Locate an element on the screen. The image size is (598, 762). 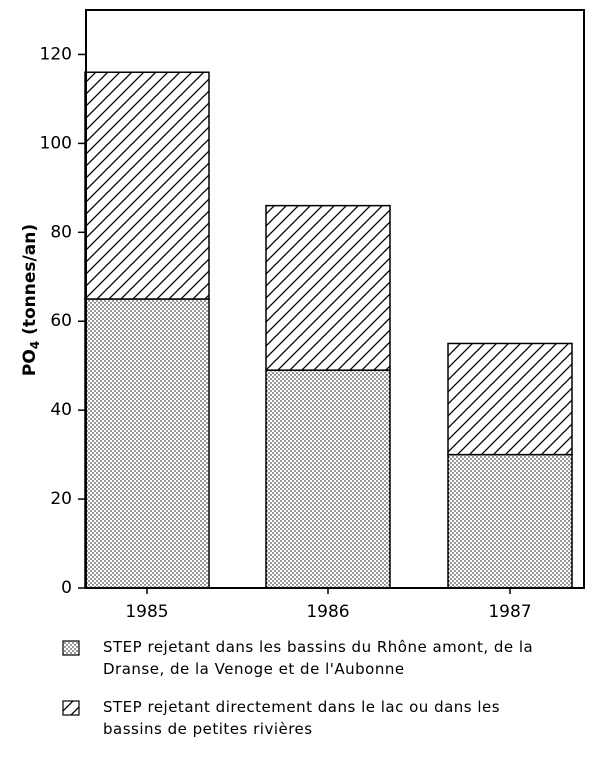
y-tick-label: 80 is located at coordinates (61, 232).